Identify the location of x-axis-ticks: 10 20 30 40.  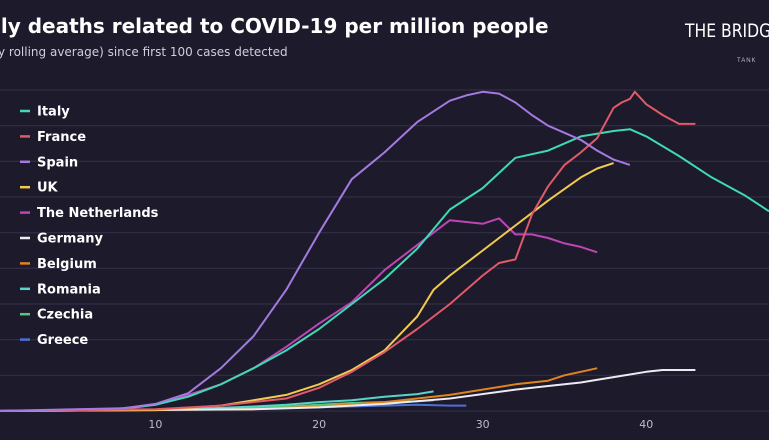
(400, 424).